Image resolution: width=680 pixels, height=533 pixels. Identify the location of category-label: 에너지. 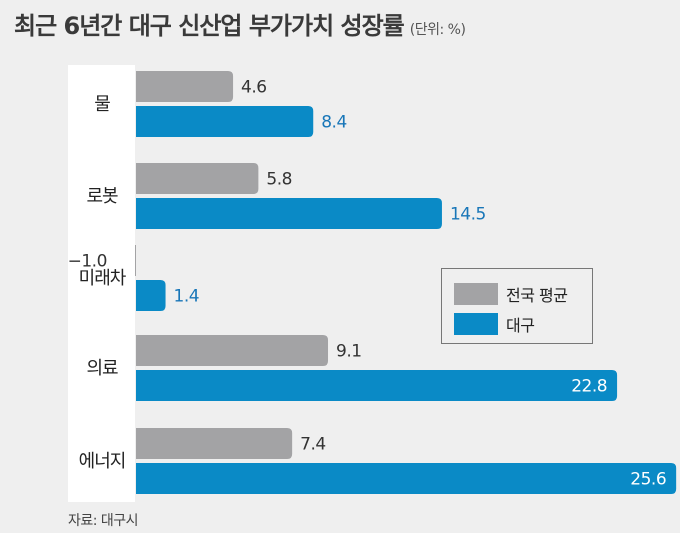
(102, 461).